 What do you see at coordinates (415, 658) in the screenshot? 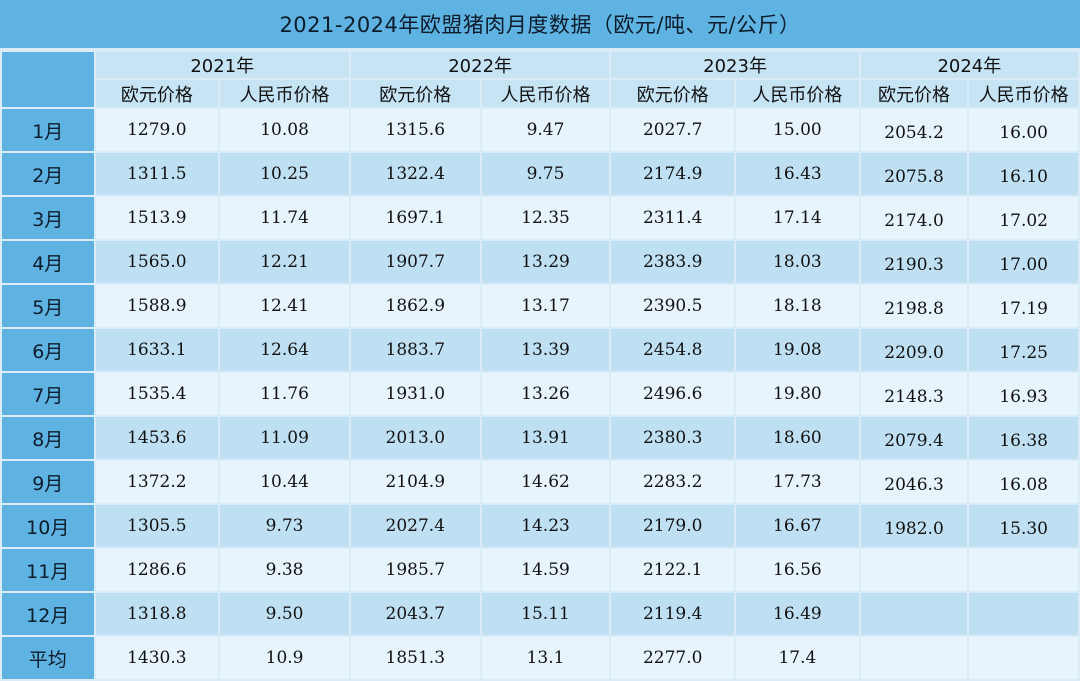
I see `eur-price-cell: 1851.3` at bounding box center [415, 658].